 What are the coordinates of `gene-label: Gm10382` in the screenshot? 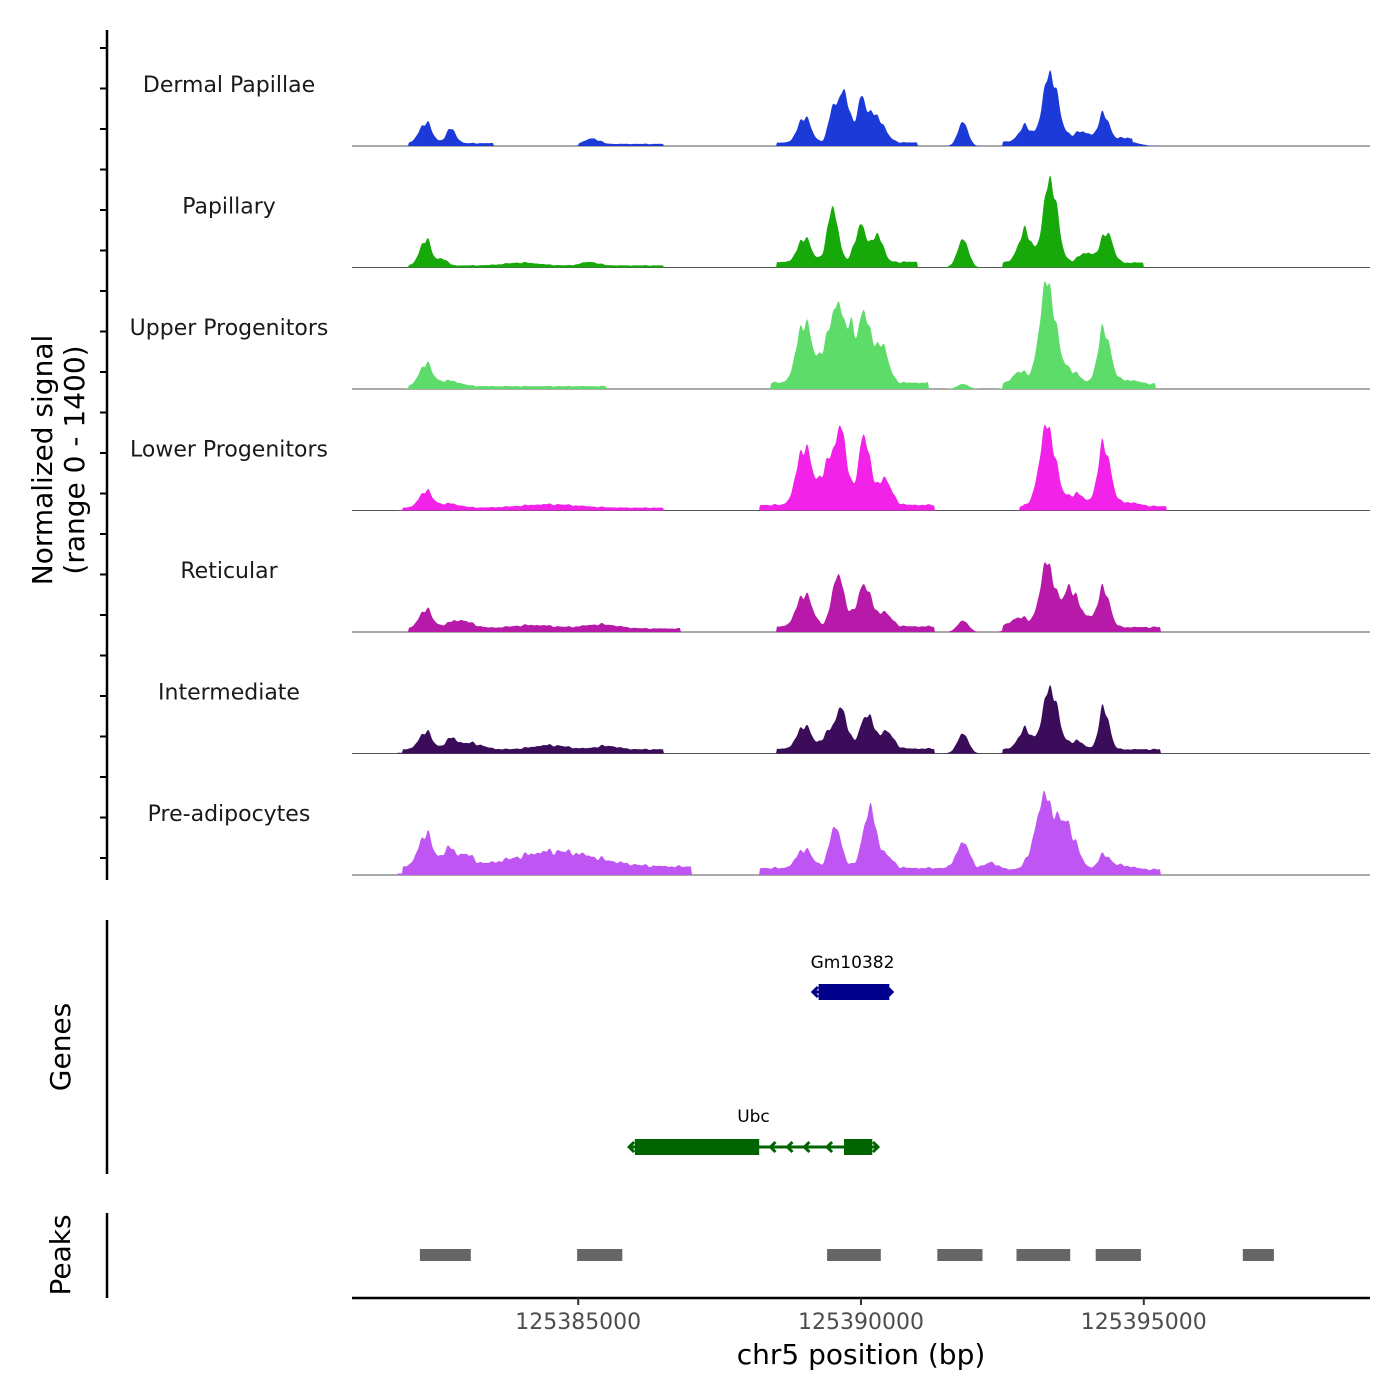 It's located at (853, 963).